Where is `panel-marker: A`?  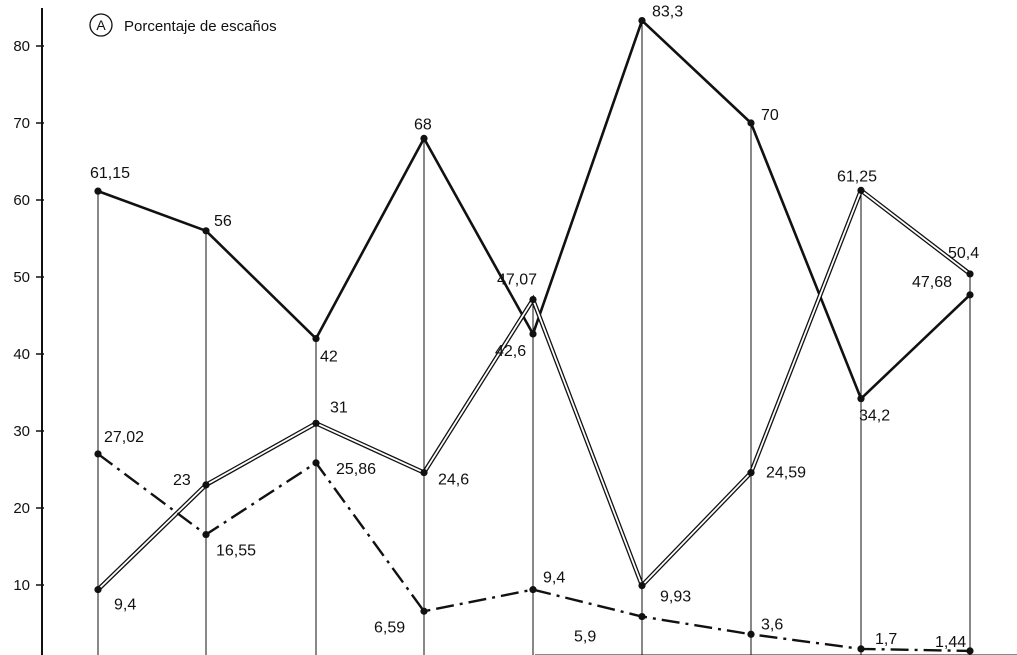 panel-marker: A is located at coordinates (101, 25).